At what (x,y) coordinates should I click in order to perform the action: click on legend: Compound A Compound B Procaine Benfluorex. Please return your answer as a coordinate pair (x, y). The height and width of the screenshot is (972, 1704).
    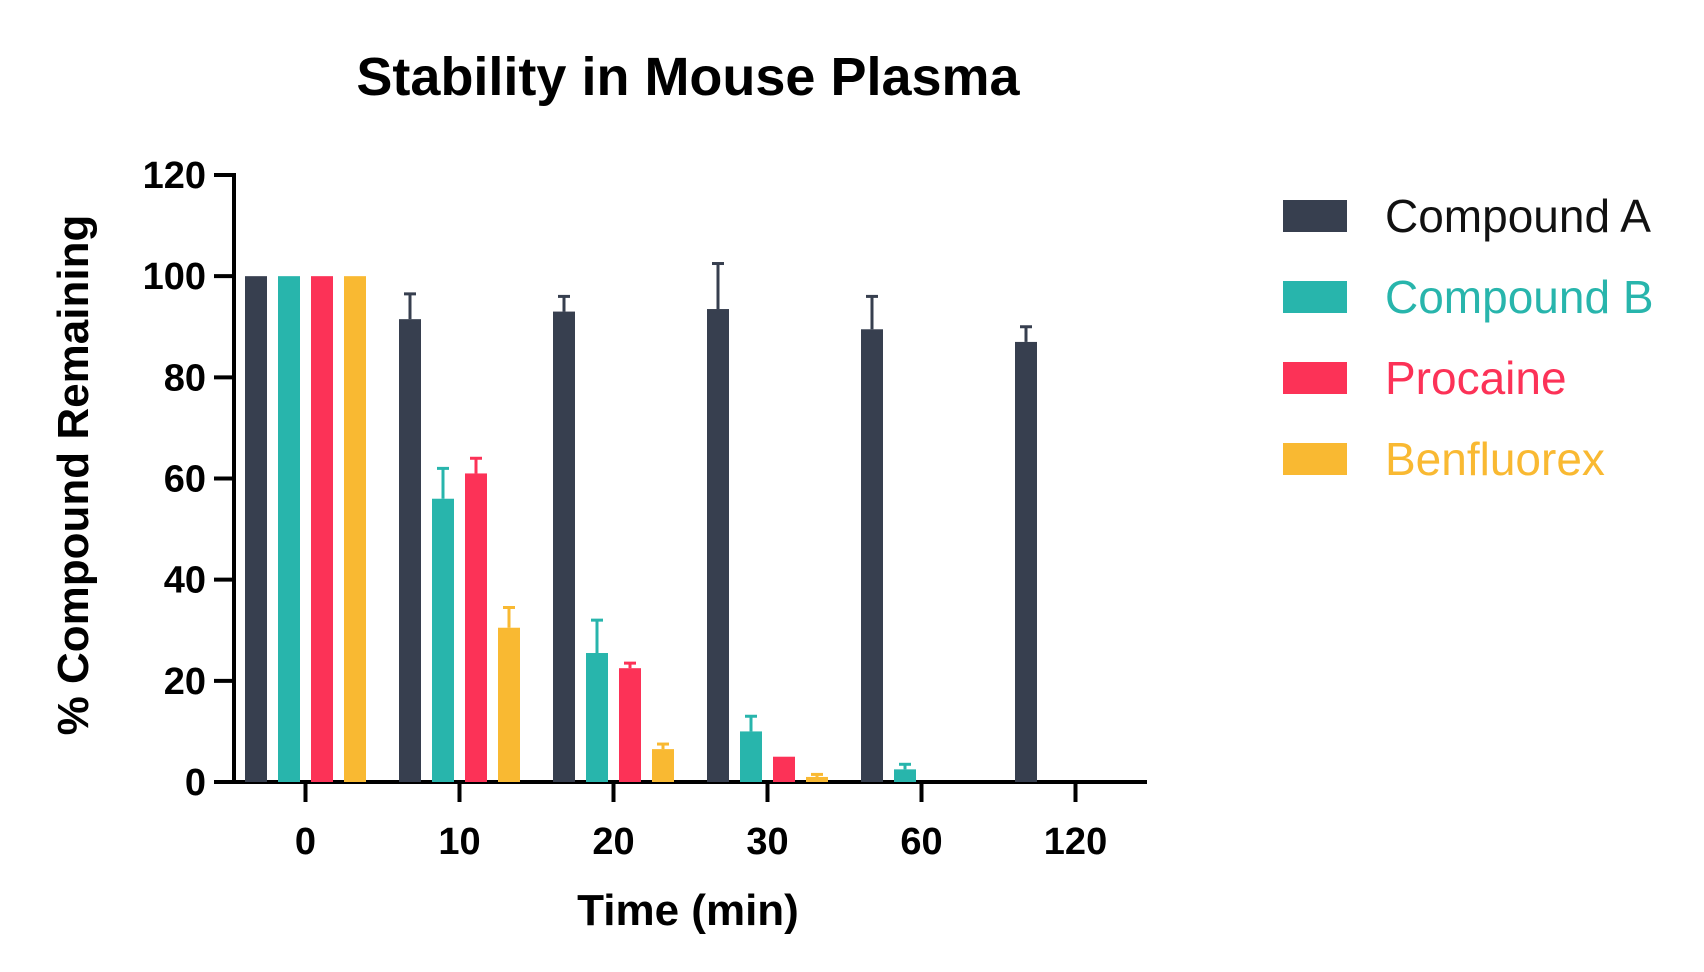
    Looking at the image, I should click on (1468, 337).